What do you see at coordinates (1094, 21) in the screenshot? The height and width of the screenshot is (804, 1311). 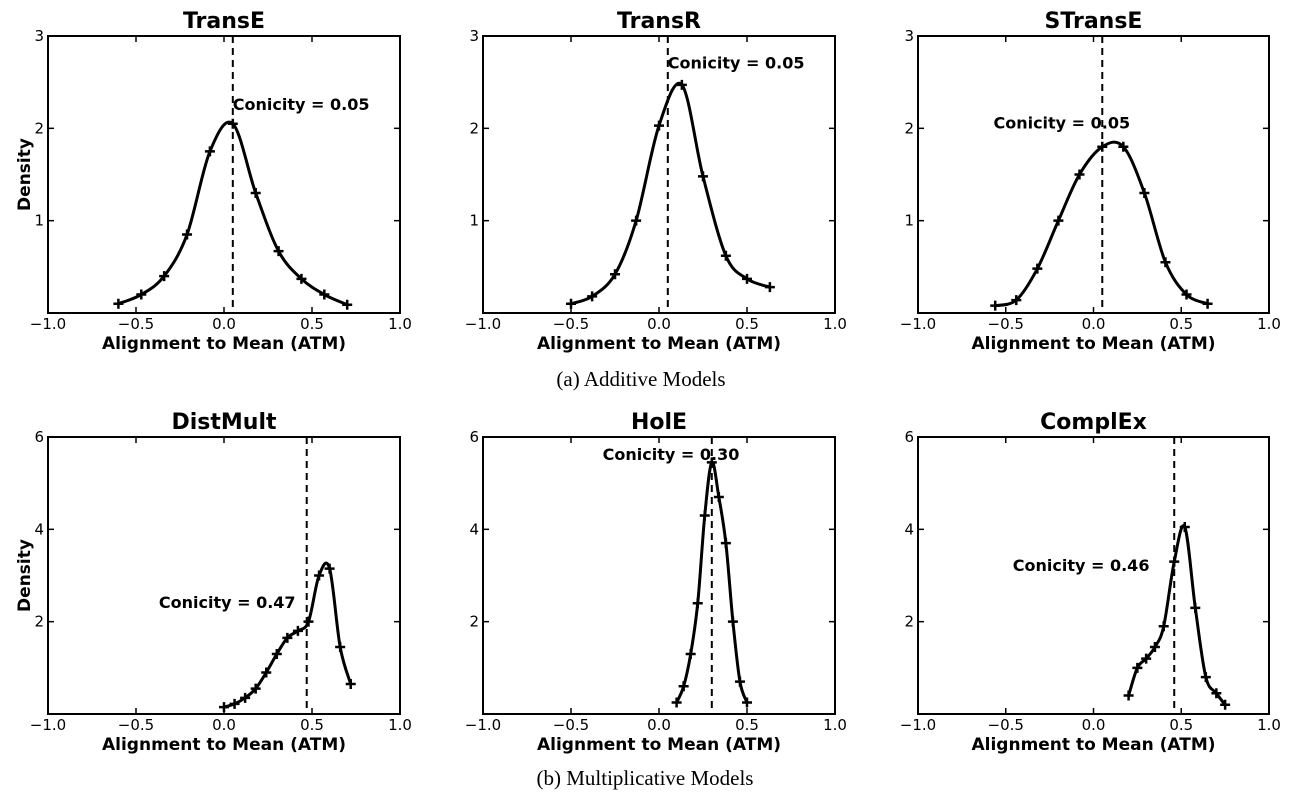 I see `chart-title-stranse: STransE` at bounding box center [1094, 21].